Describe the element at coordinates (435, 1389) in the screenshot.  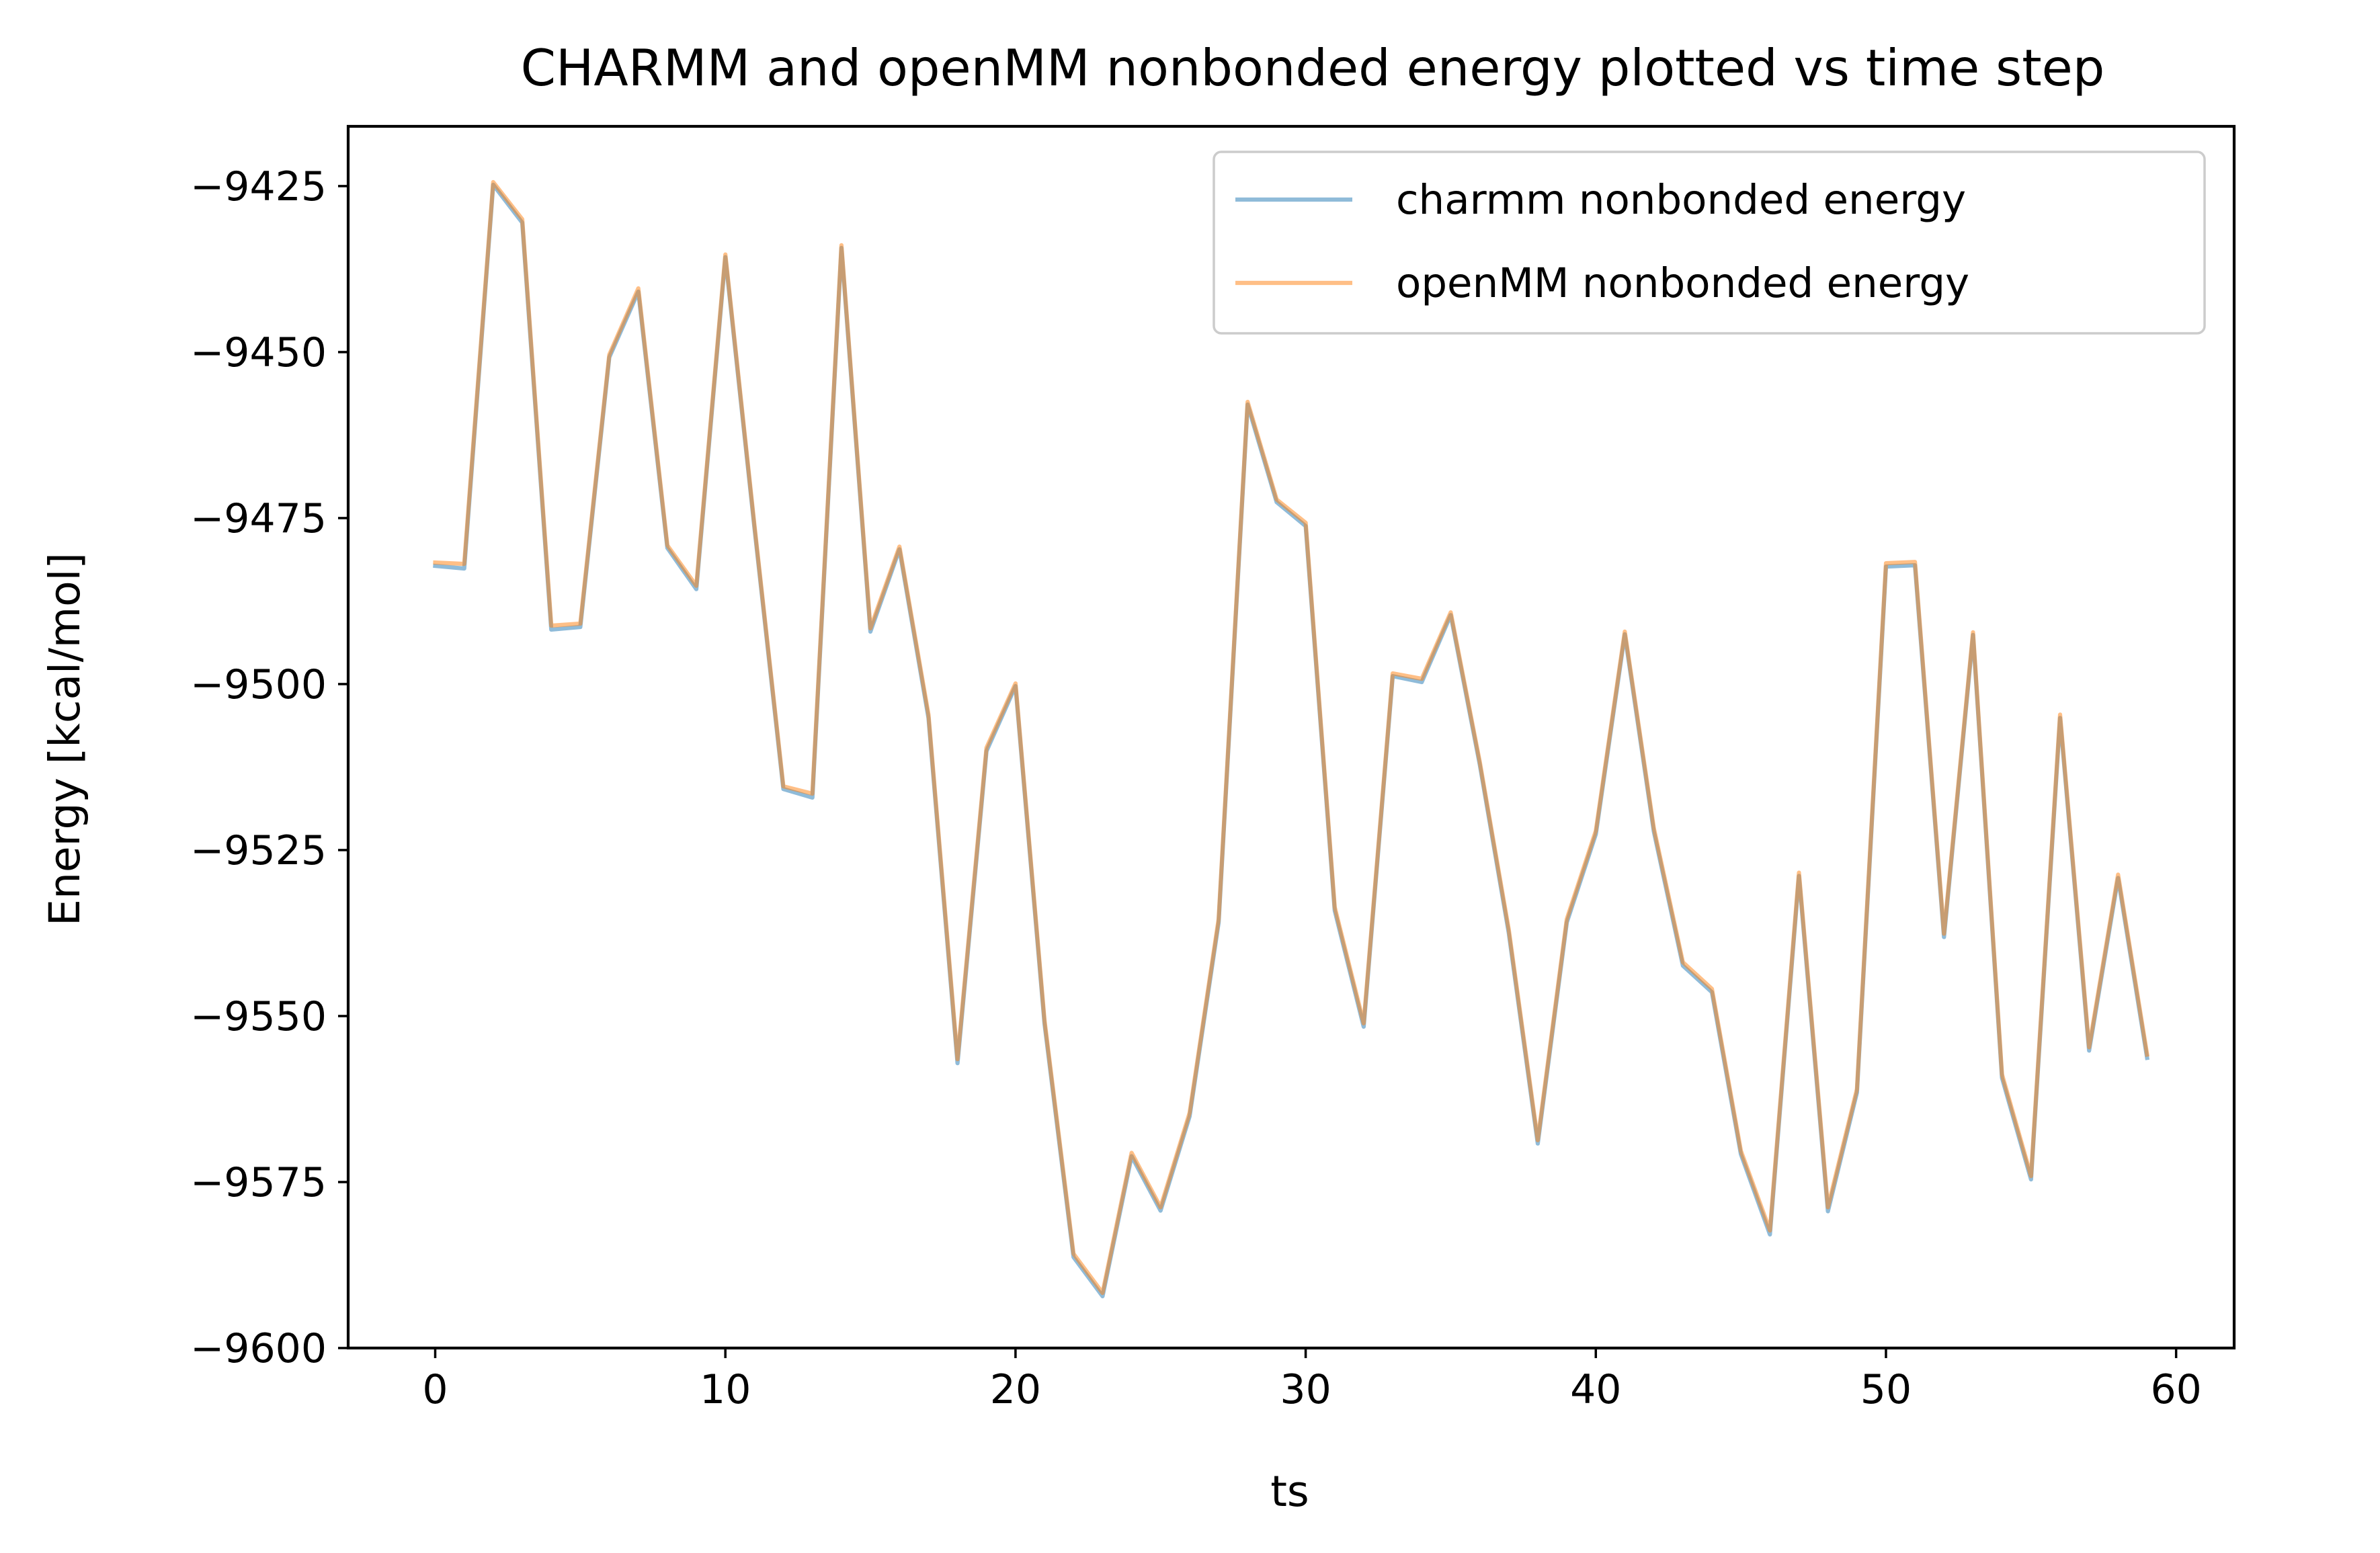
I see `x-tick-label: 0` at that location.